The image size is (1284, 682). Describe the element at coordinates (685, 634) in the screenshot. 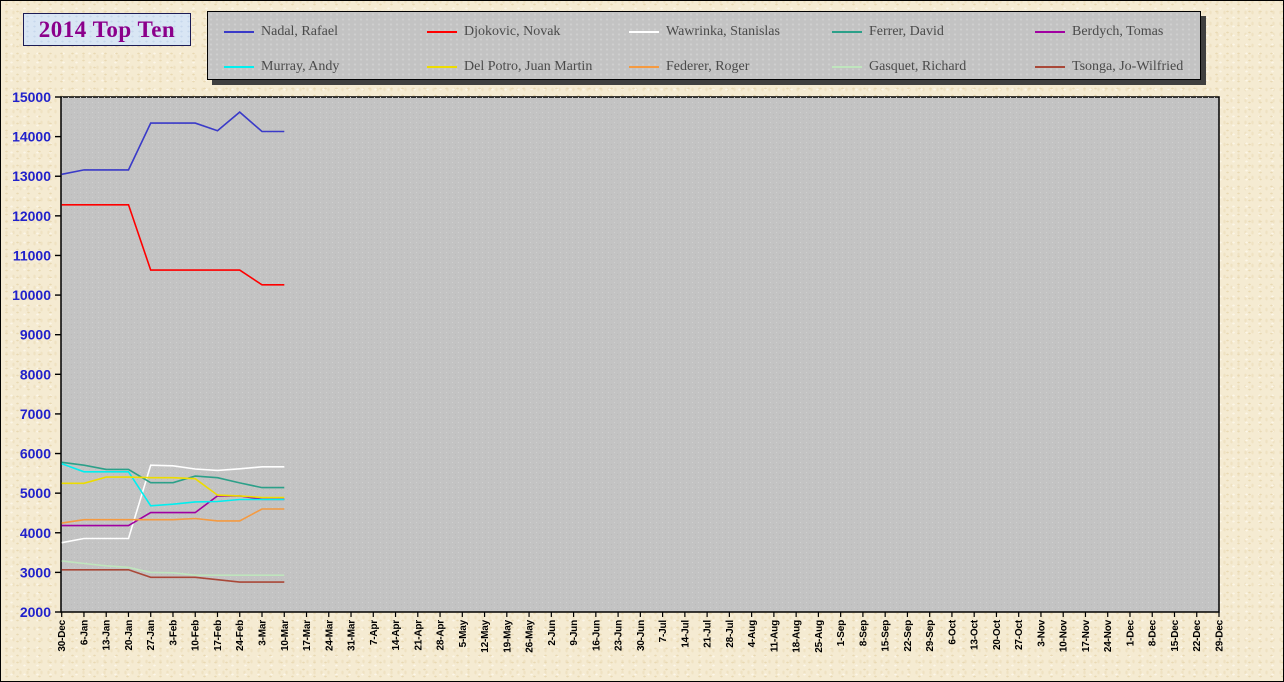

I see `x-axis-label: 14-Jul` at that location.